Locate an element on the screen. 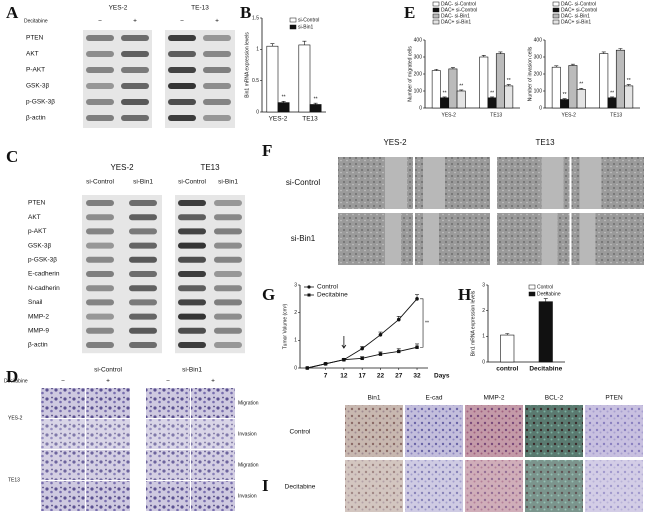  panel-letter: E is located at coordinates (409, 12).